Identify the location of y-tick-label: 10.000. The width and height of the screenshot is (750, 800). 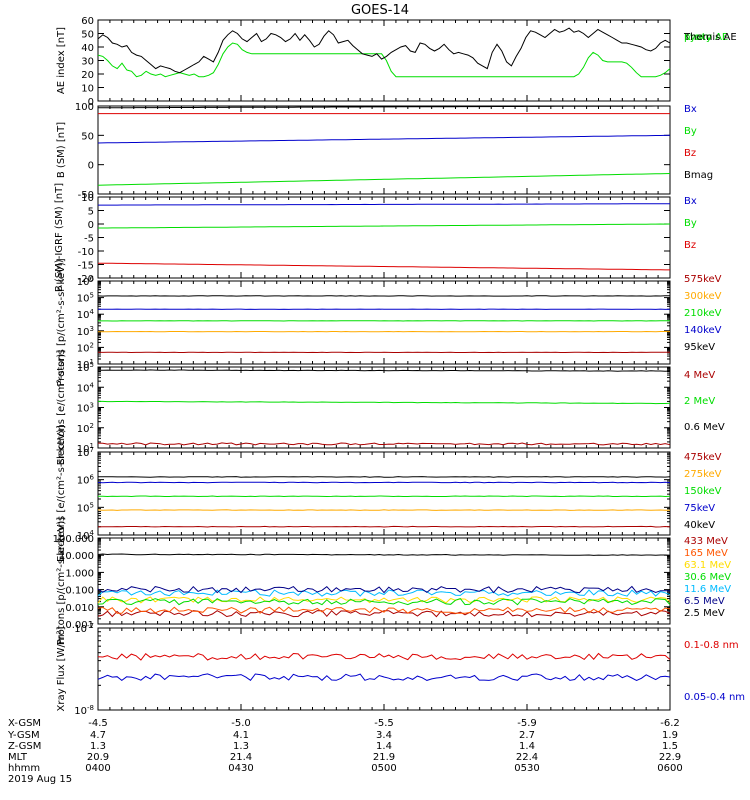
(76, 556).